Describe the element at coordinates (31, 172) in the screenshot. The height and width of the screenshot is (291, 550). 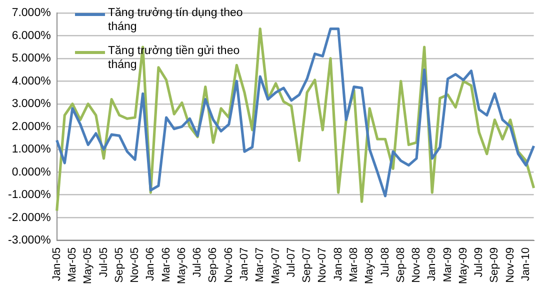
I see `y-tick-label: 0.000%` at that location.